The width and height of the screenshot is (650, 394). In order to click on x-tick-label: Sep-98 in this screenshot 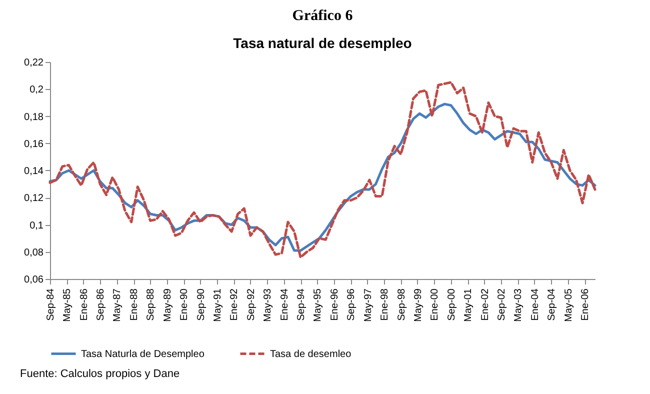, I will do `click(402, 304)`.